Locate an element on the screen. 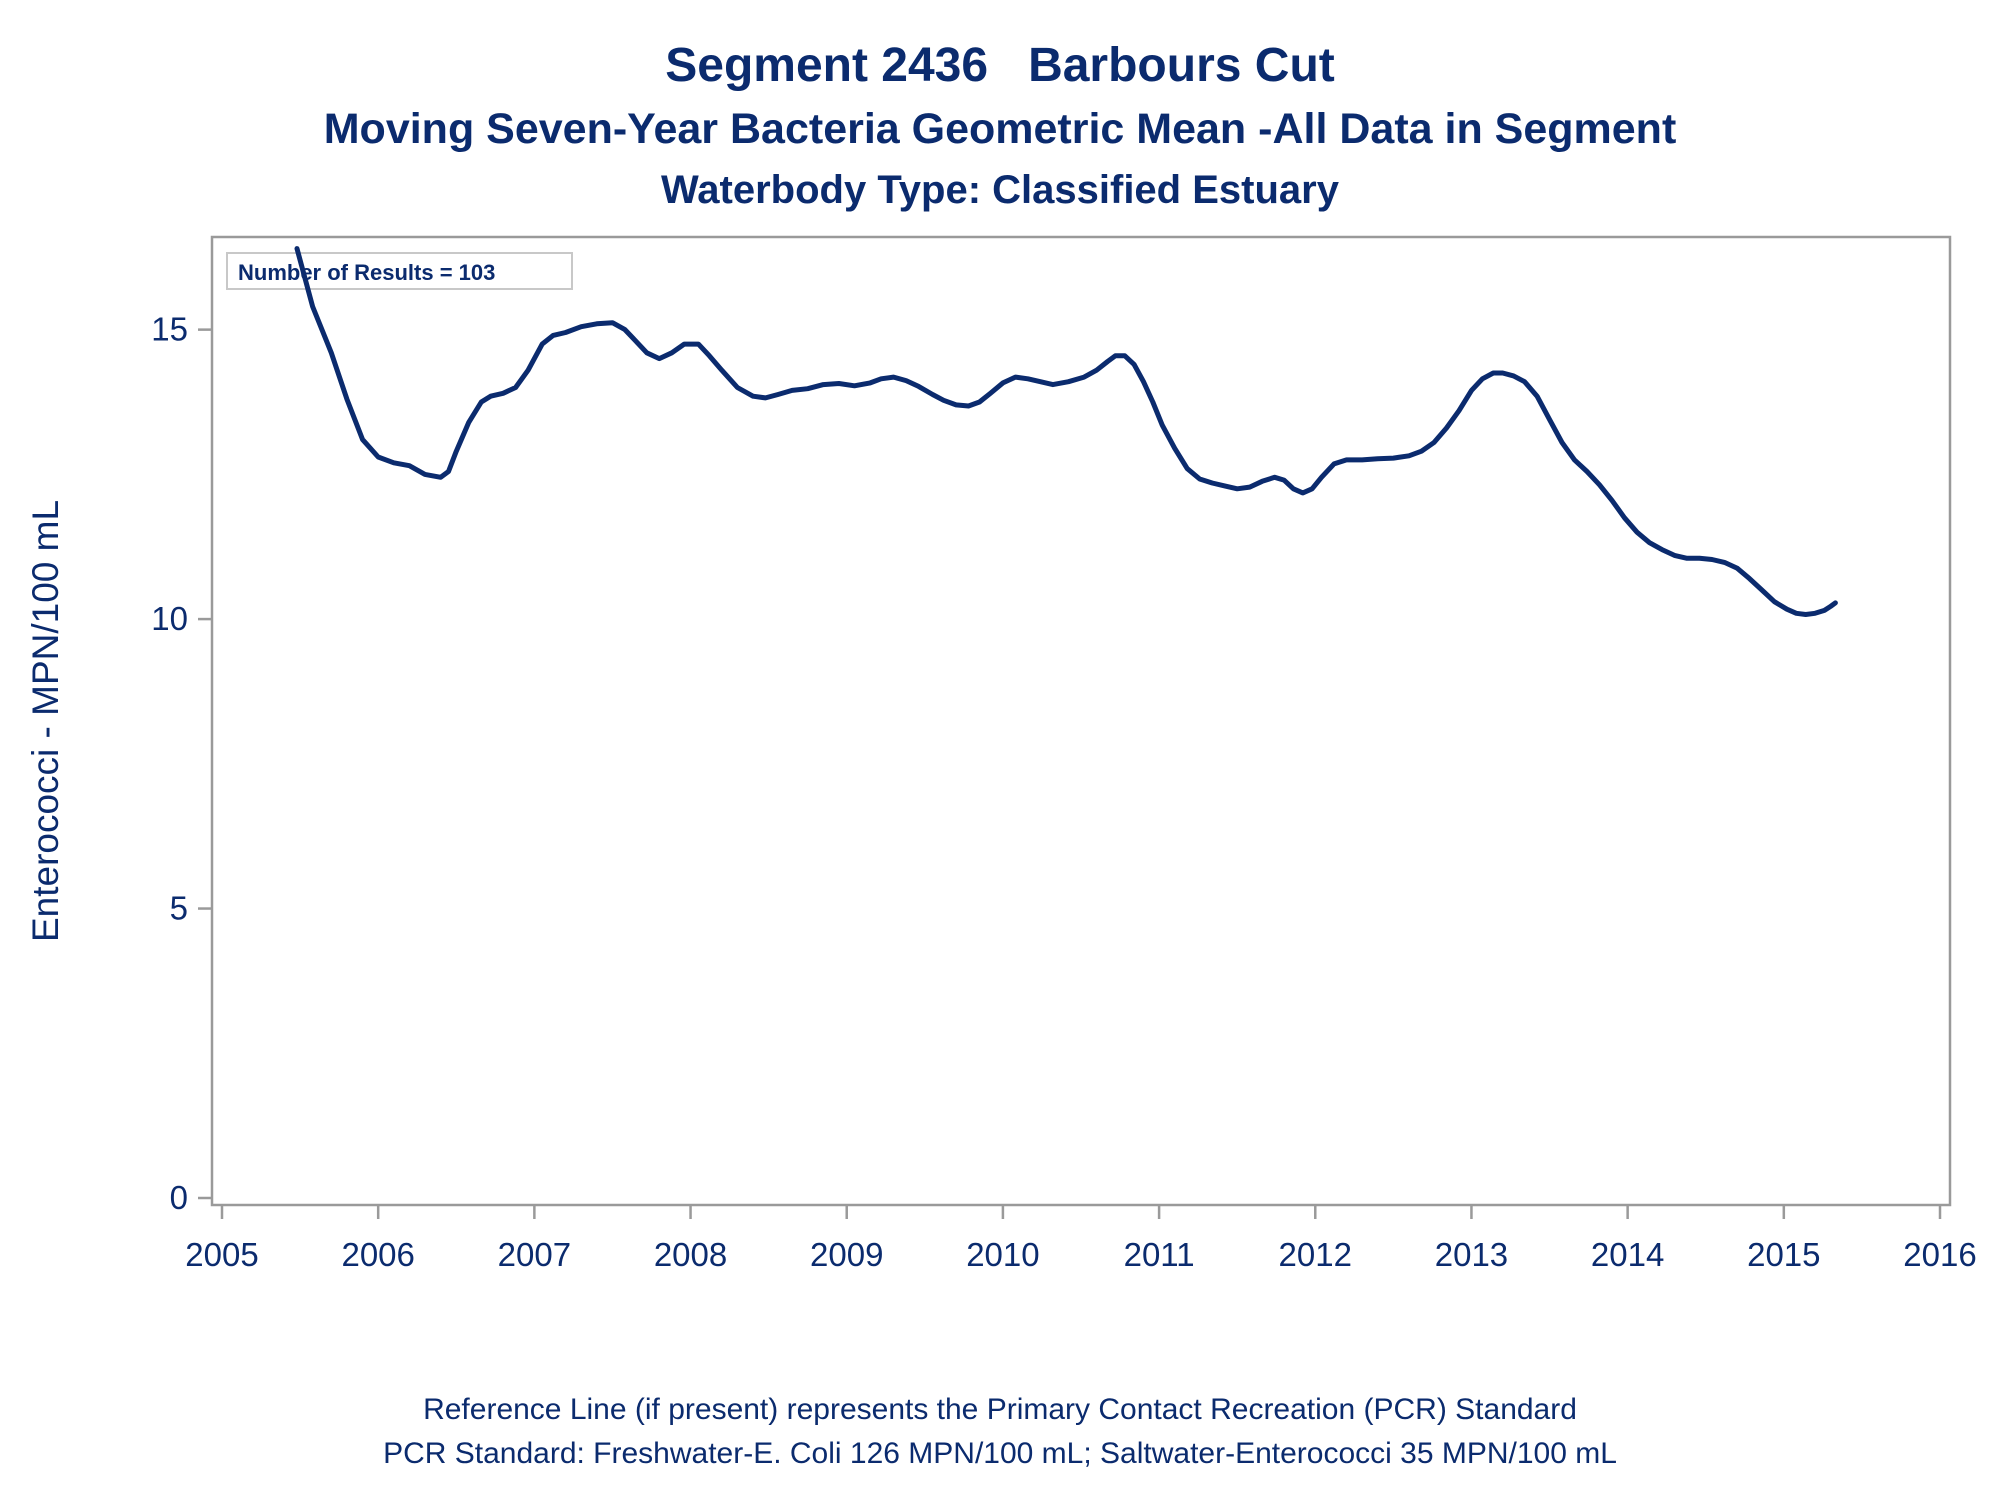 The image size is (2000, 1500). y-tick-label: 0 is located at coordinates (179, 1197).